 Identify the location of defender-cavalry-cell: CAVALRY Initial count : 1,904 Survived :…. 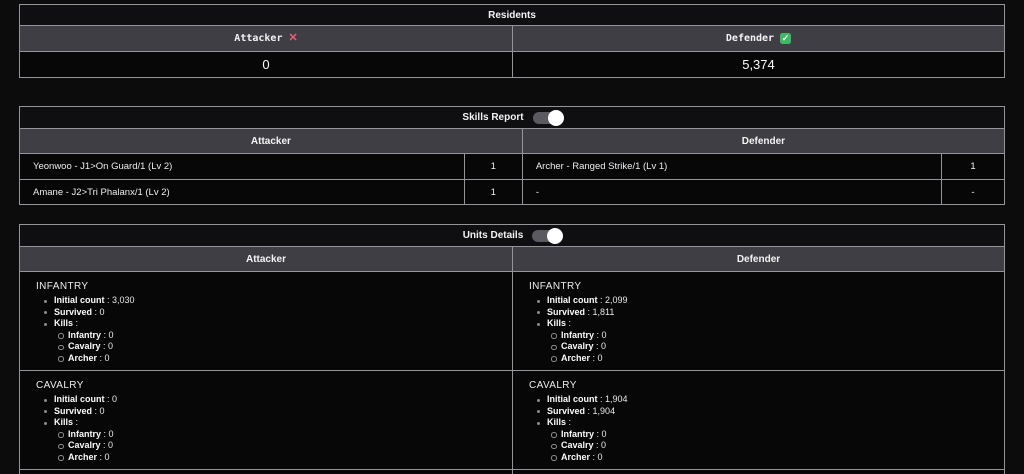
(758, 420).